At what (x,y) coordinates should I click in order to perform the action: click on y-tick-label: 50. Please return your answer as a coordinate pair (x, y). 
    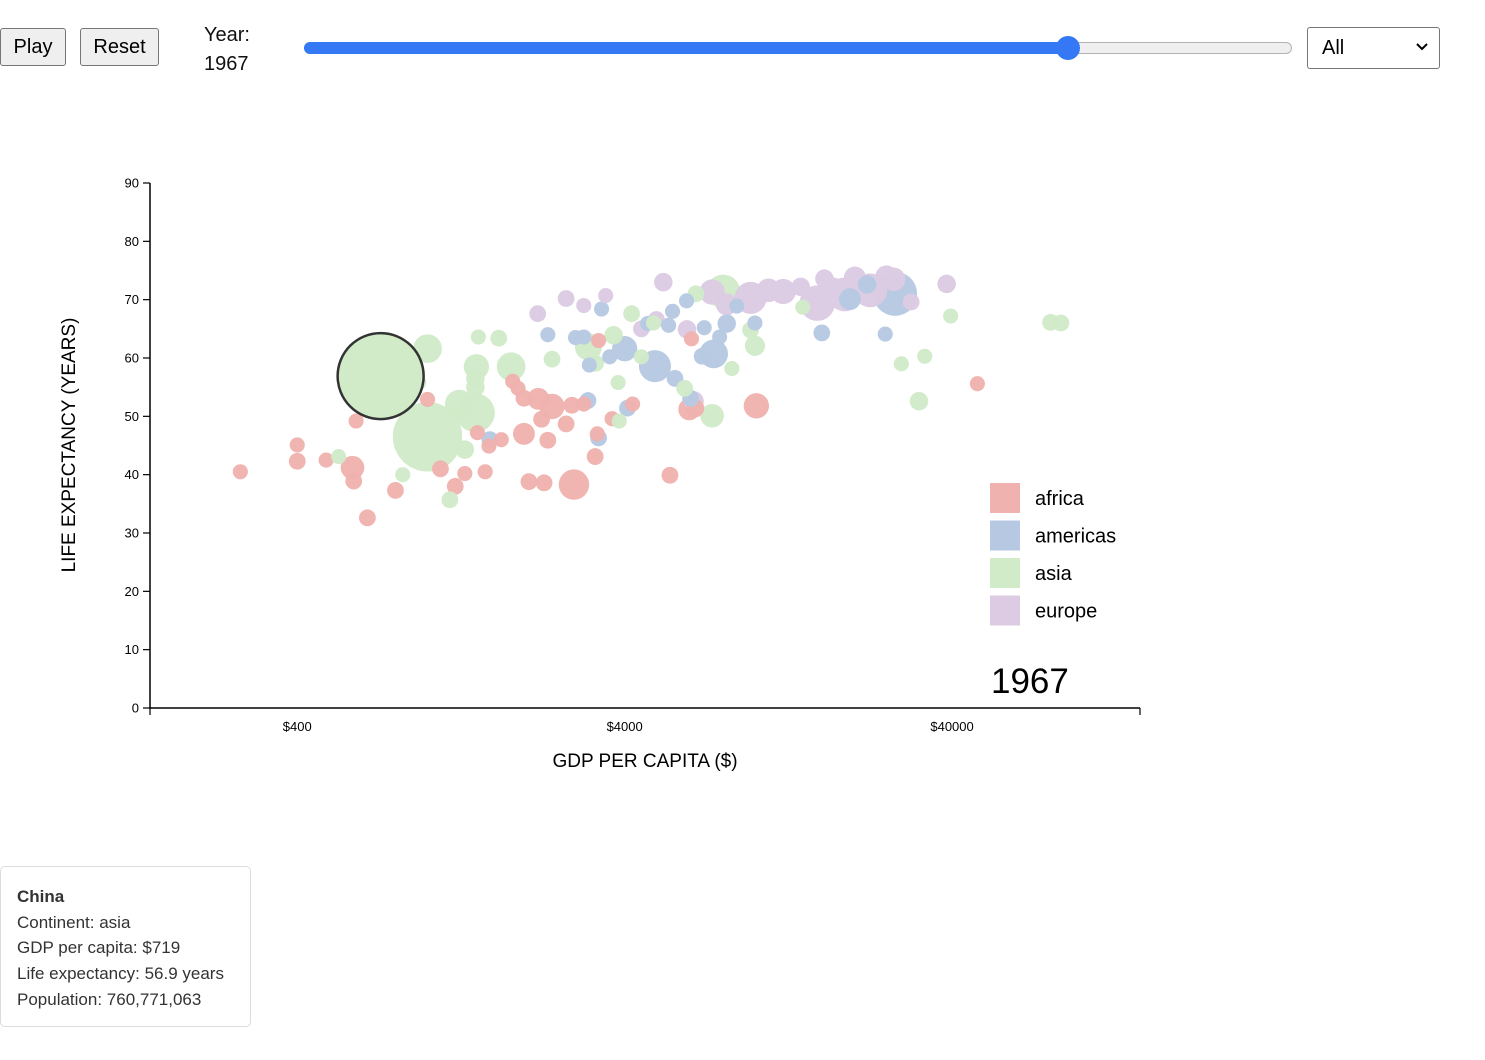
    Looking at the image, I should click on (132, 416).